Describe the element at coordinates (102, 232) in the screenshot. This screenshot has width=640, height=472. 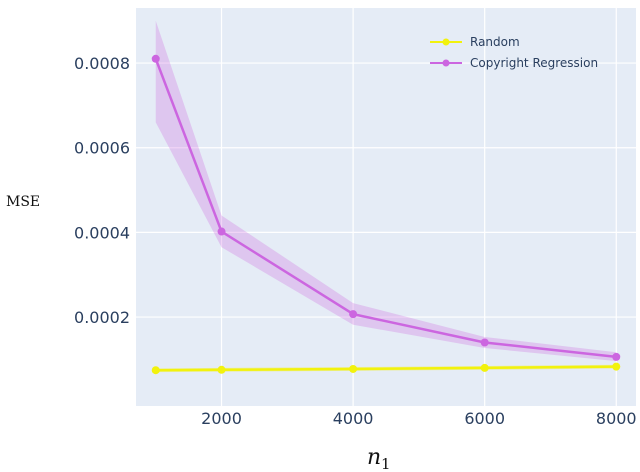
I see `y-tick-label: 0.0004` at that location.